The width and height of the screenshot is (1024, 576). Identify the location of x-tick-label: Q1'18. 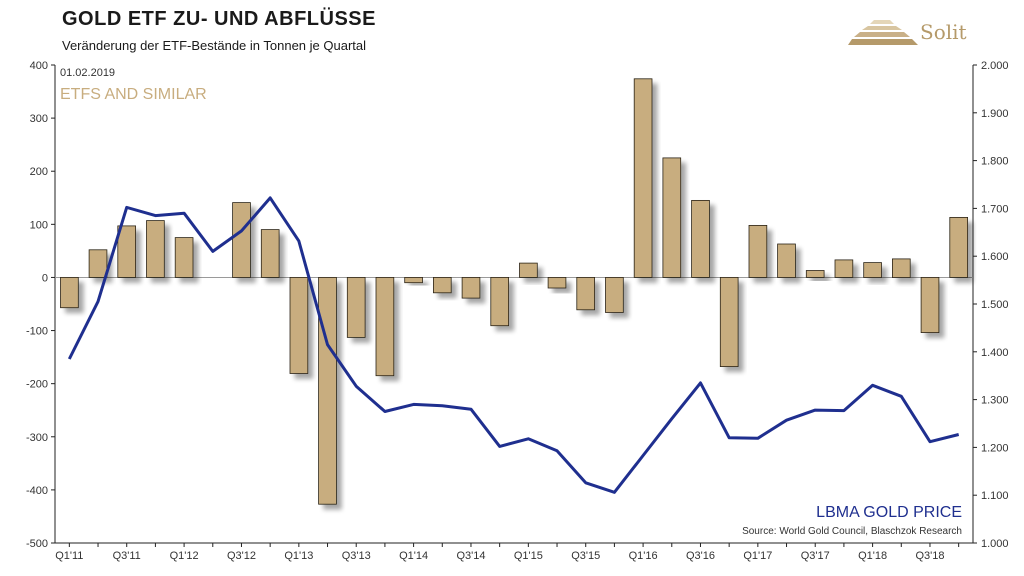
(872, 556).